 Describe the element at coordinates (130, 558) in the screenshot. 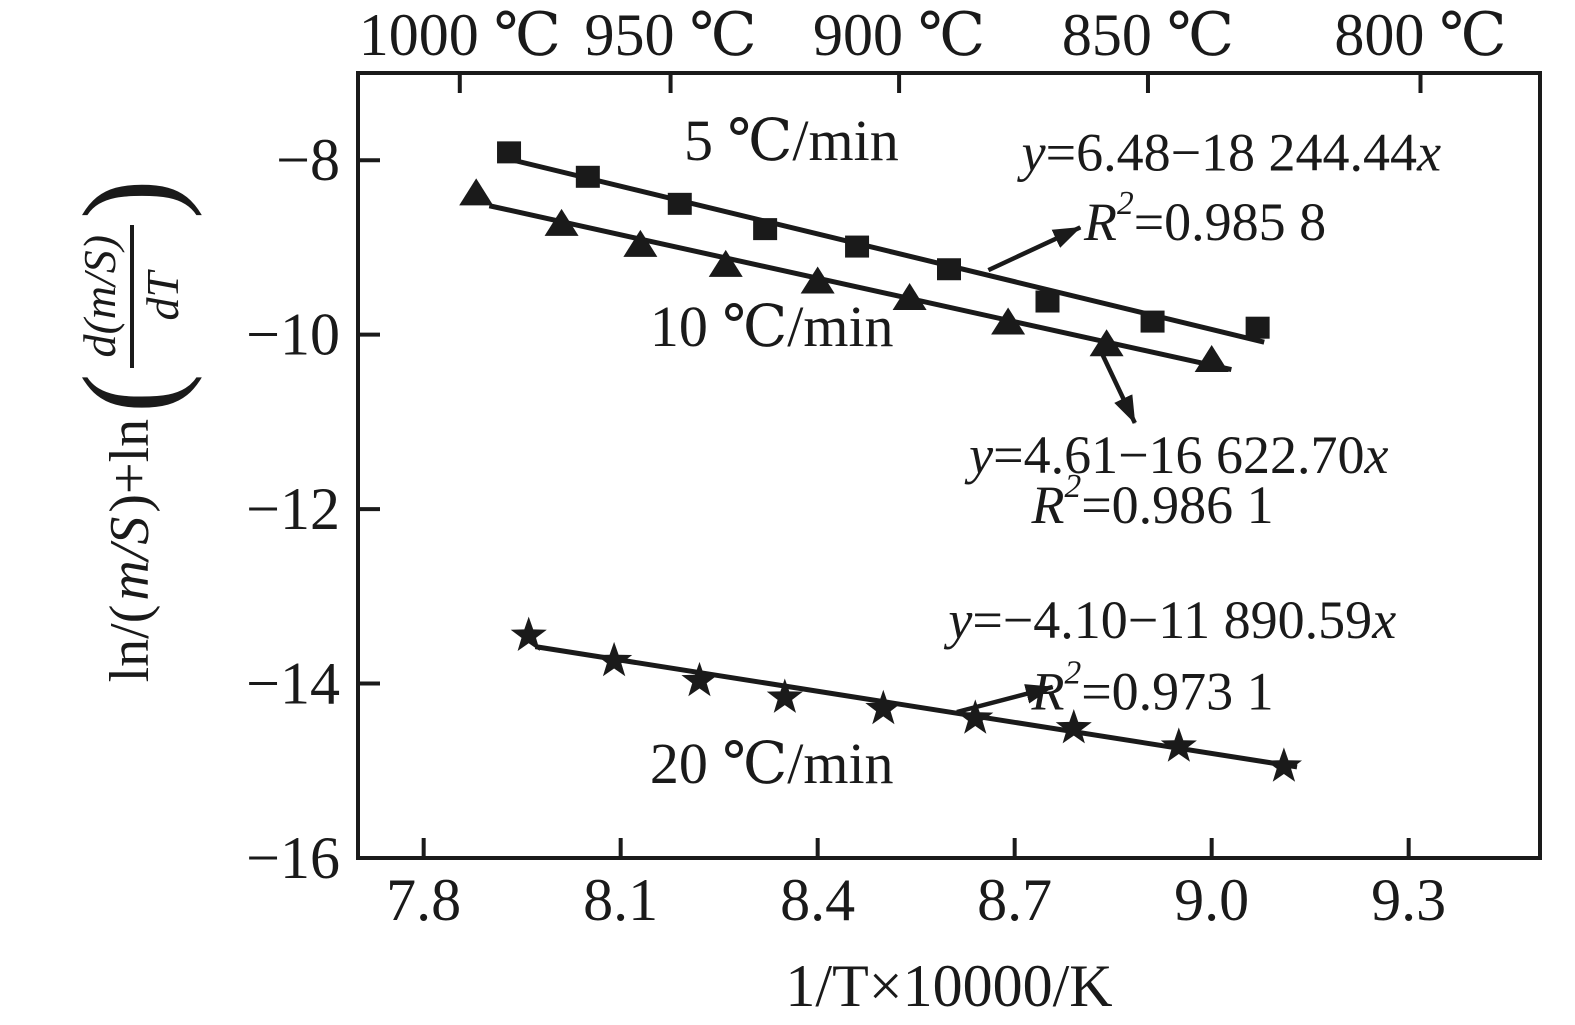

I see `y-title-prefix-var: m/S` at that location.